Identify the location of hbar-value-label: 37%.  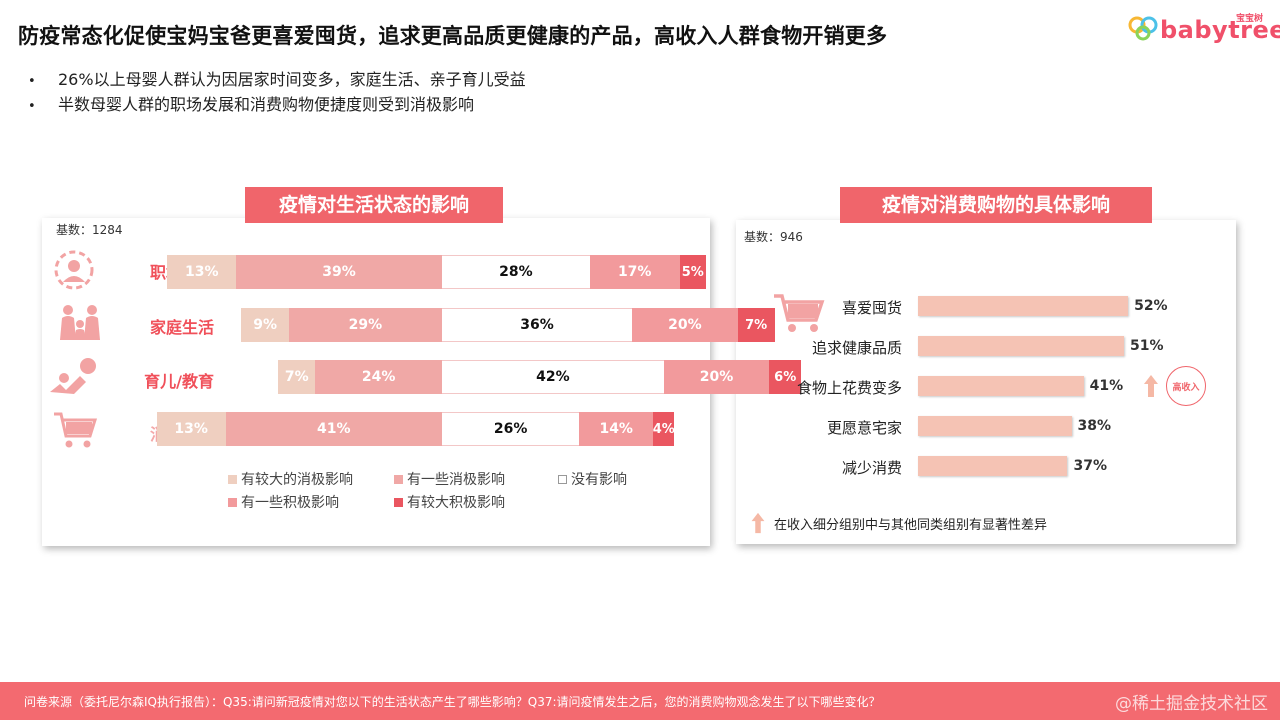
(1090, 466).